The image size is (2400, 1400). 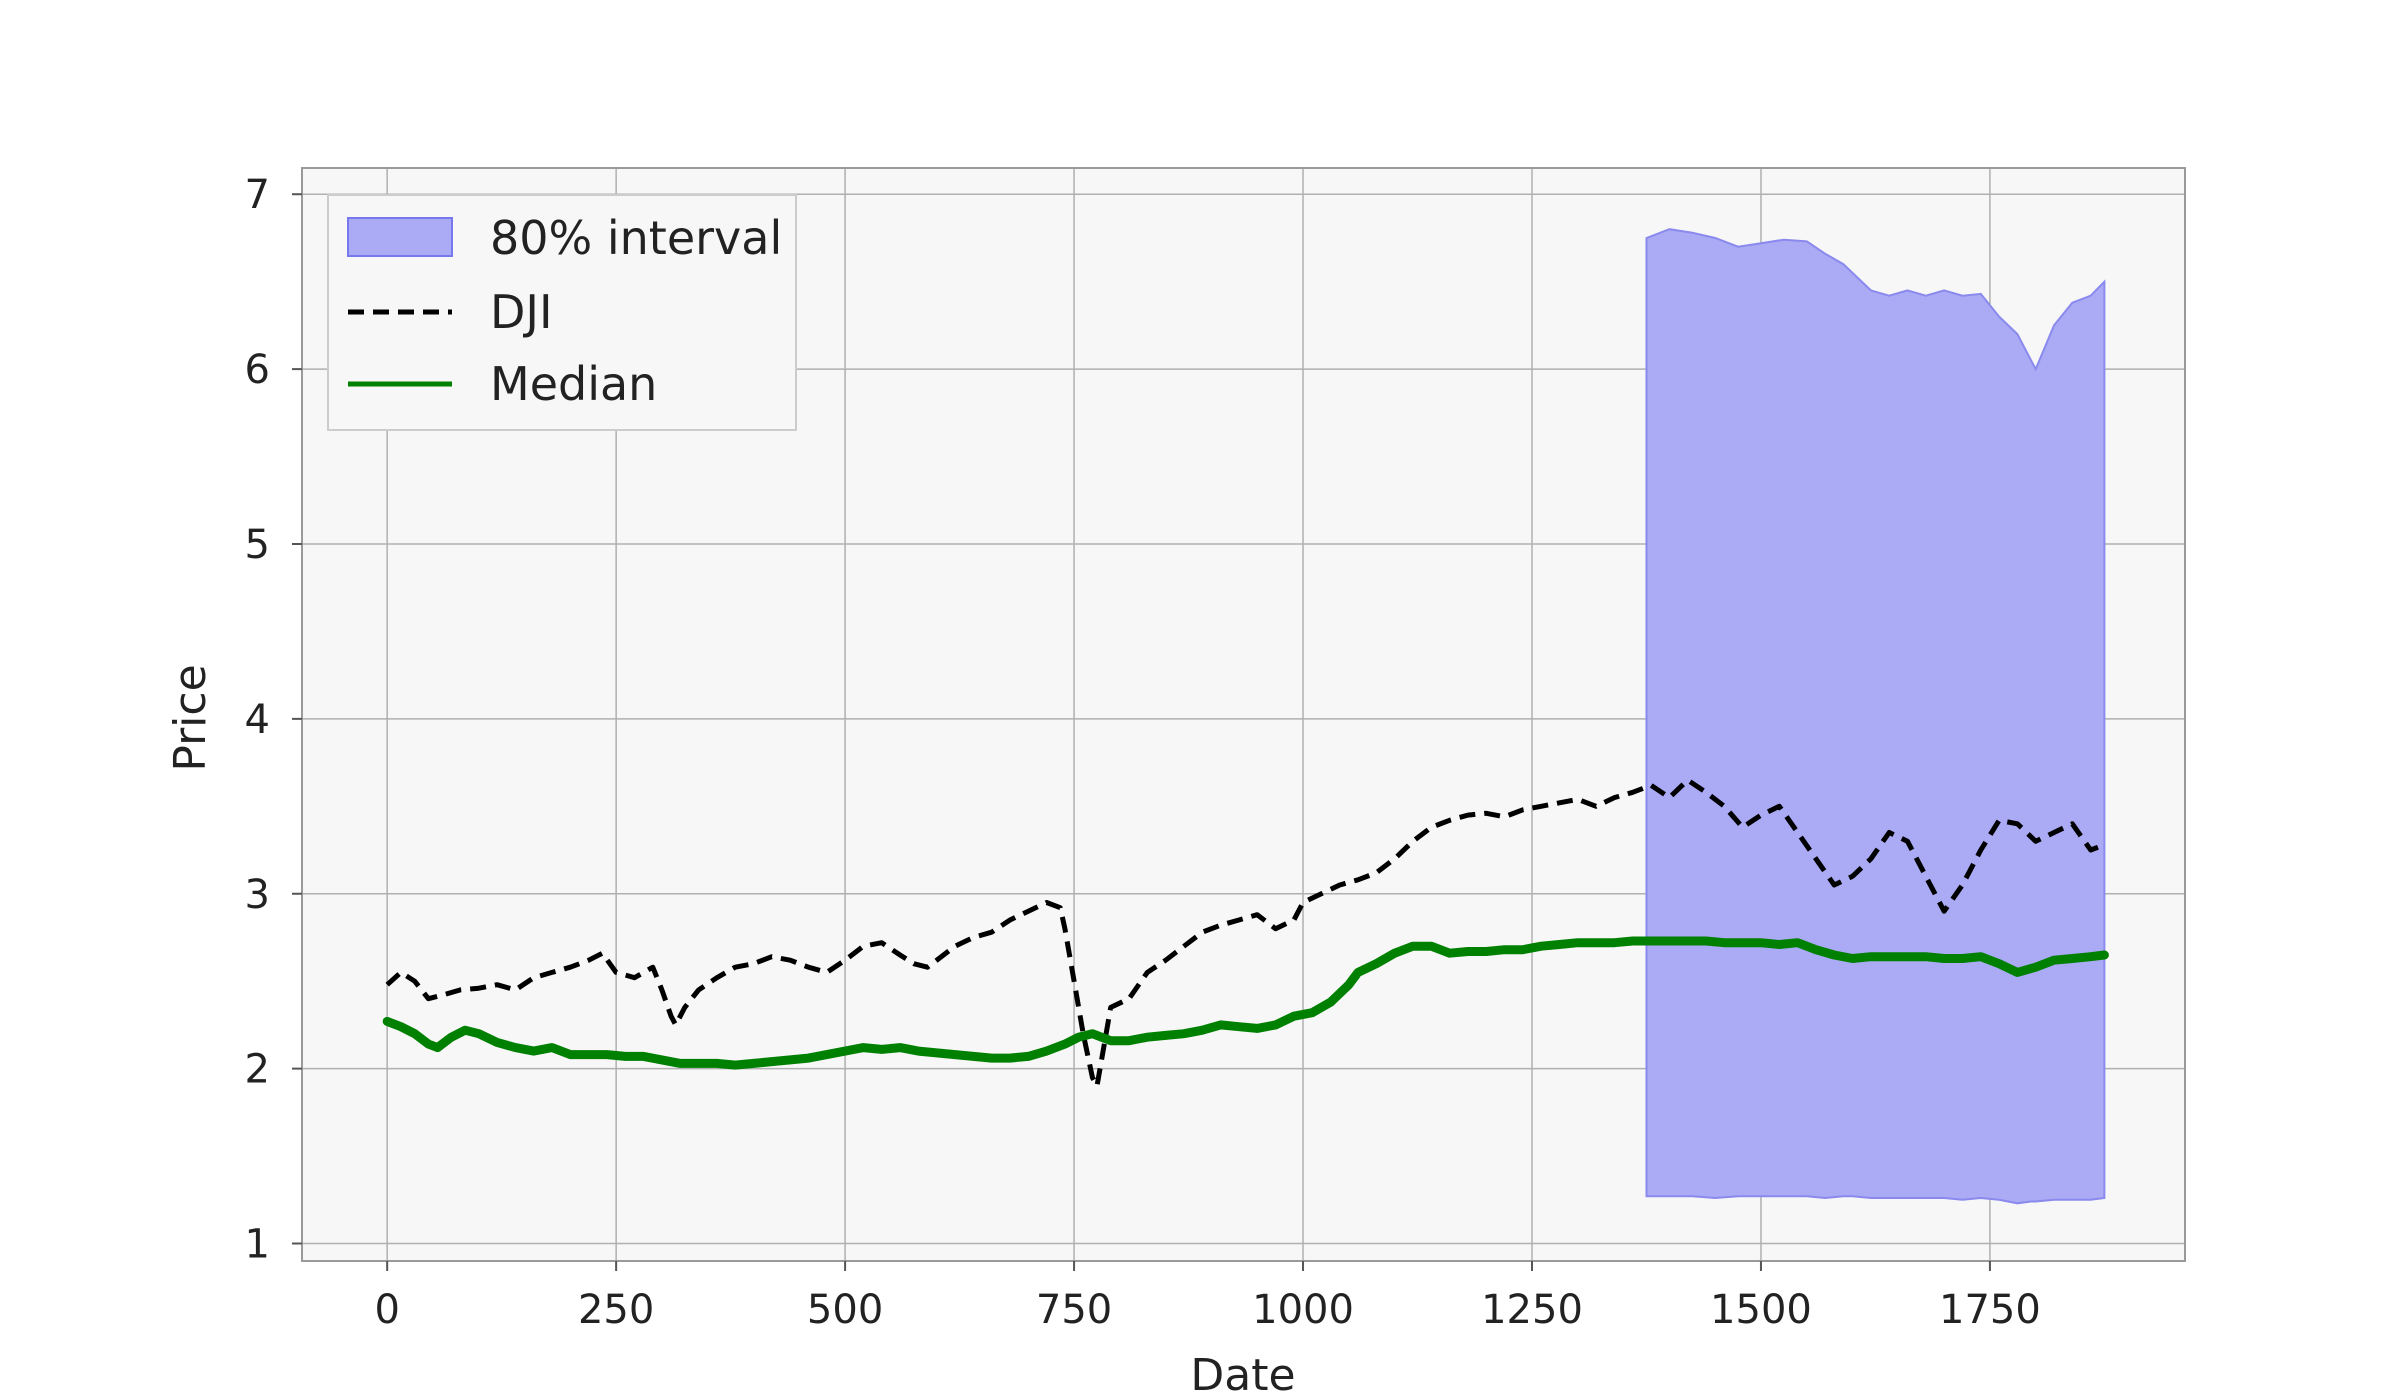 I want to click on y-tick-label: 3, so click(x=257, y=895).